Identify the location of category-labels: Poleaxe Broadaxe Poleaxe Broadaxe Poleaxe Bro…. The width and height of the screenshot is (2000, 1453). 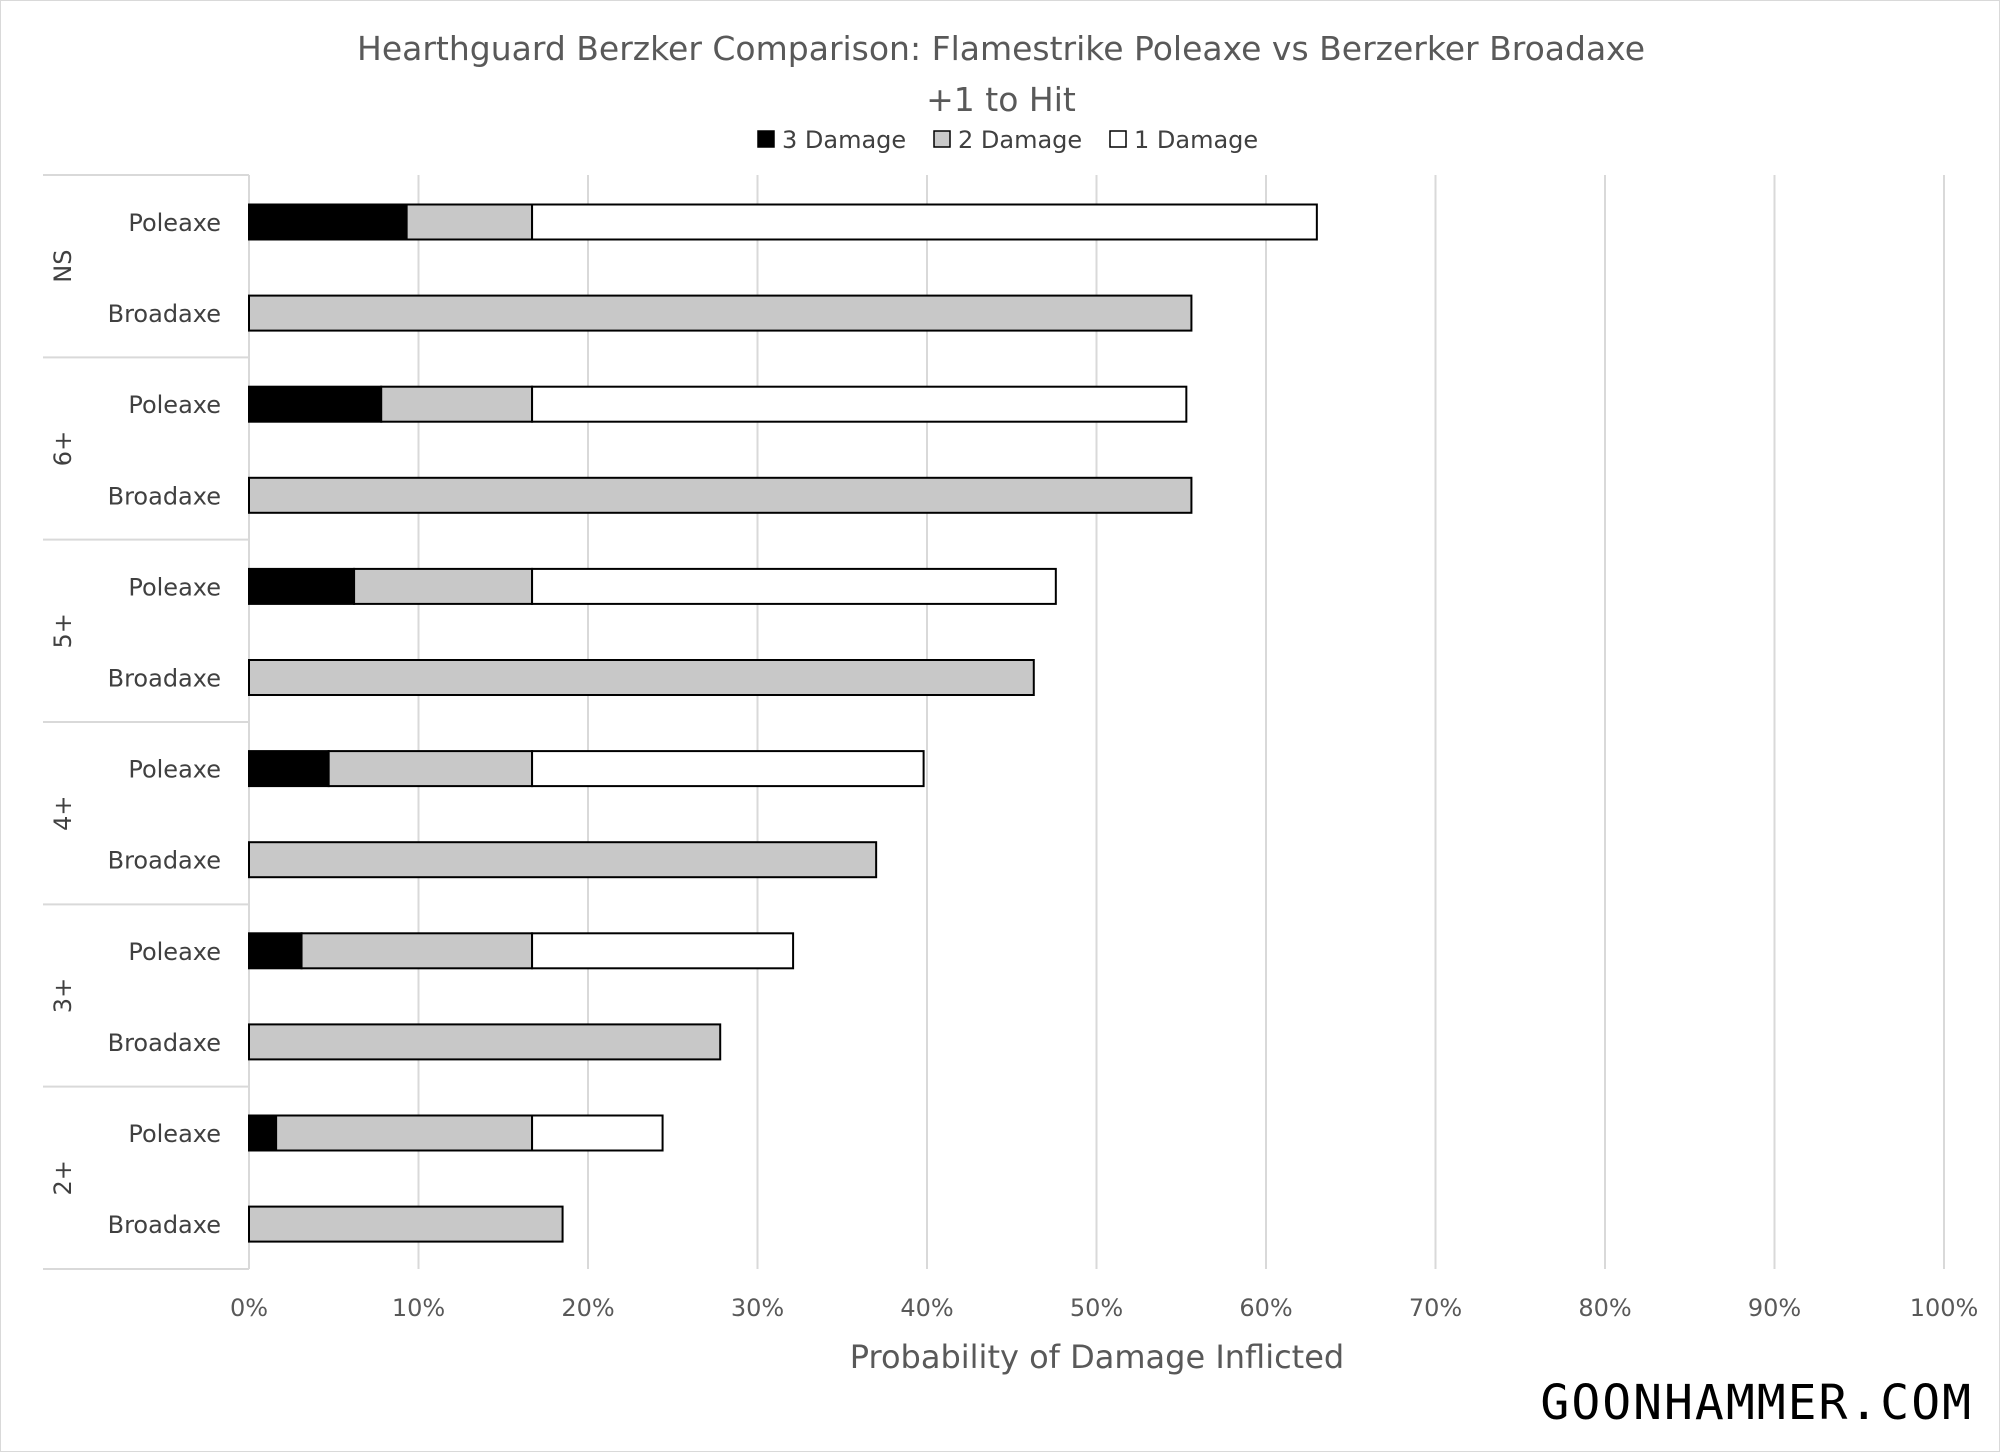
(164, 724).